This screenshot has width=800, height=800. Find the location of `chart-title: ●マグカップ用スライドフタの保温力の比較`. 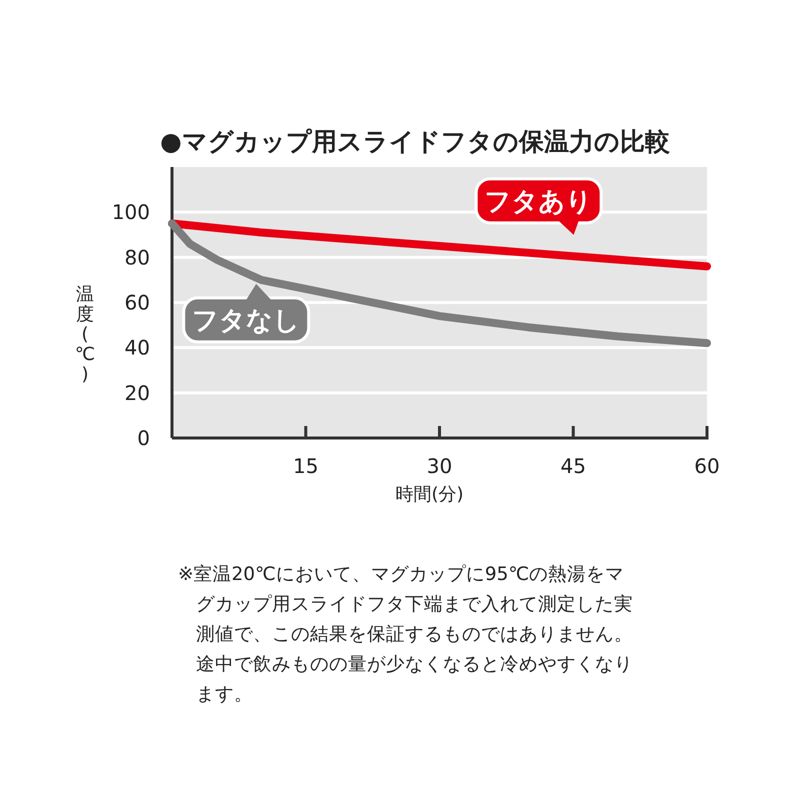

chart-title: ●マグカップ用スライドフタの保温力の比較 is located at coordinates (415, 141).